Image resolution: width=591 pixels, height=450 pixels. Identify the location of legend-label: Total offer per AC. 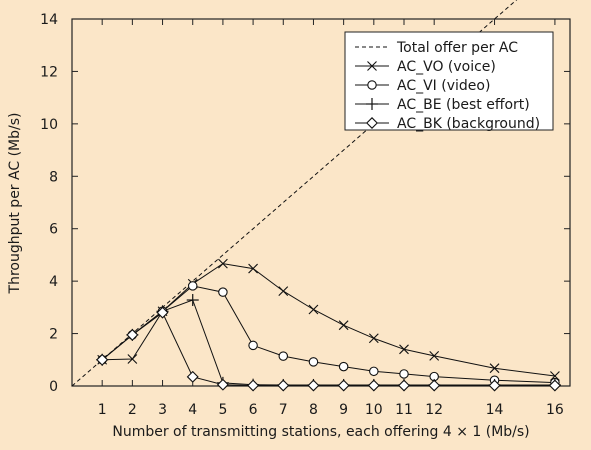
(457, 48).